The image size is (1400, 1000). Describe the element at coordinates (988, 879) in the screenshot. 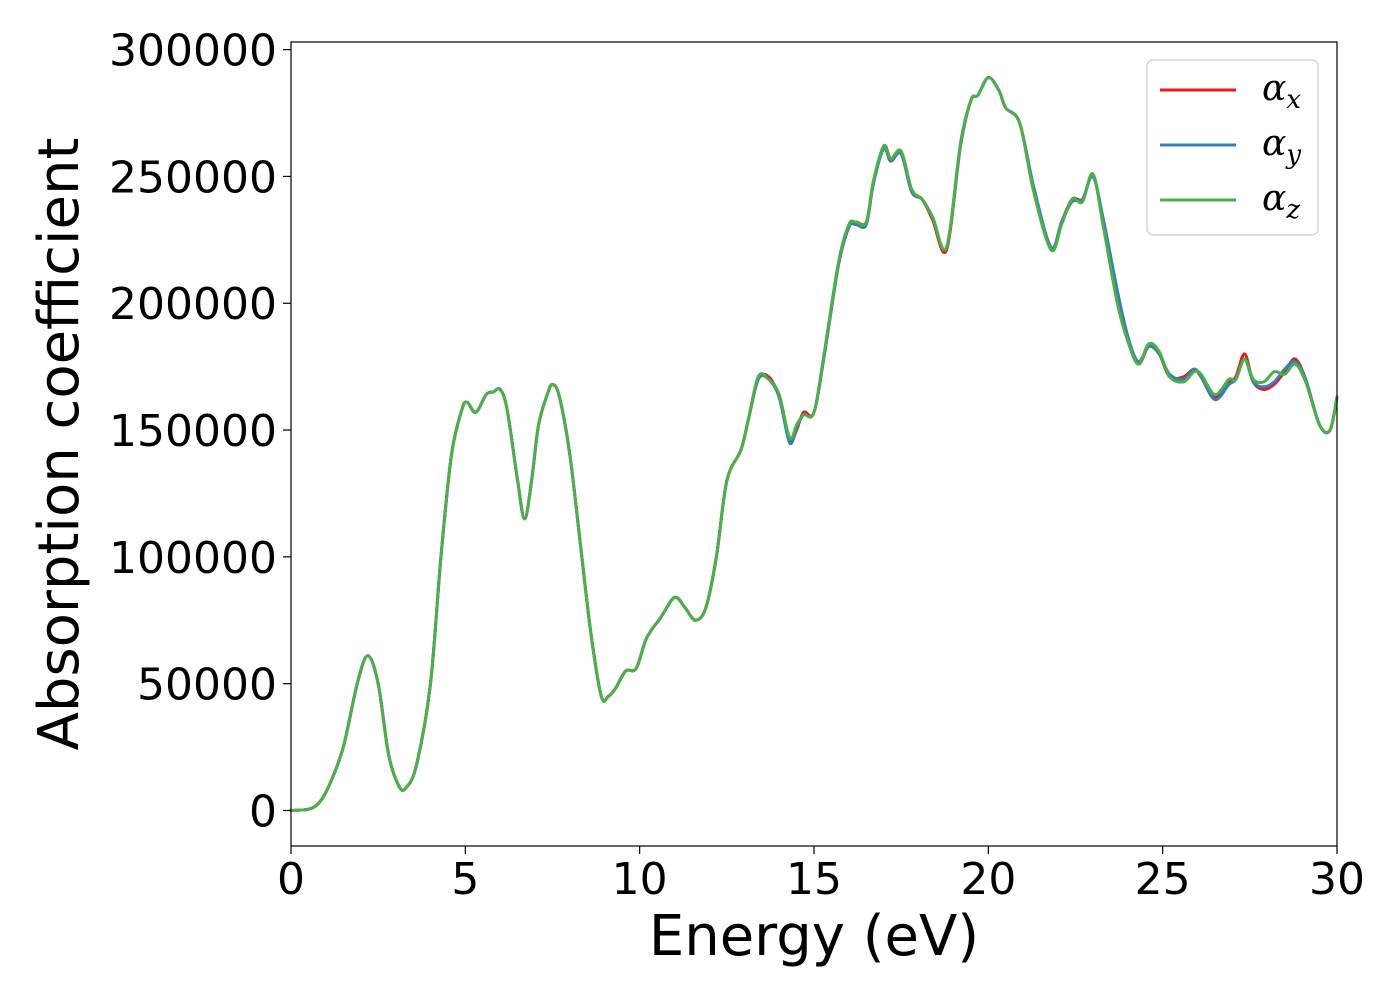

I see `x-tick-label: 20` at that location.